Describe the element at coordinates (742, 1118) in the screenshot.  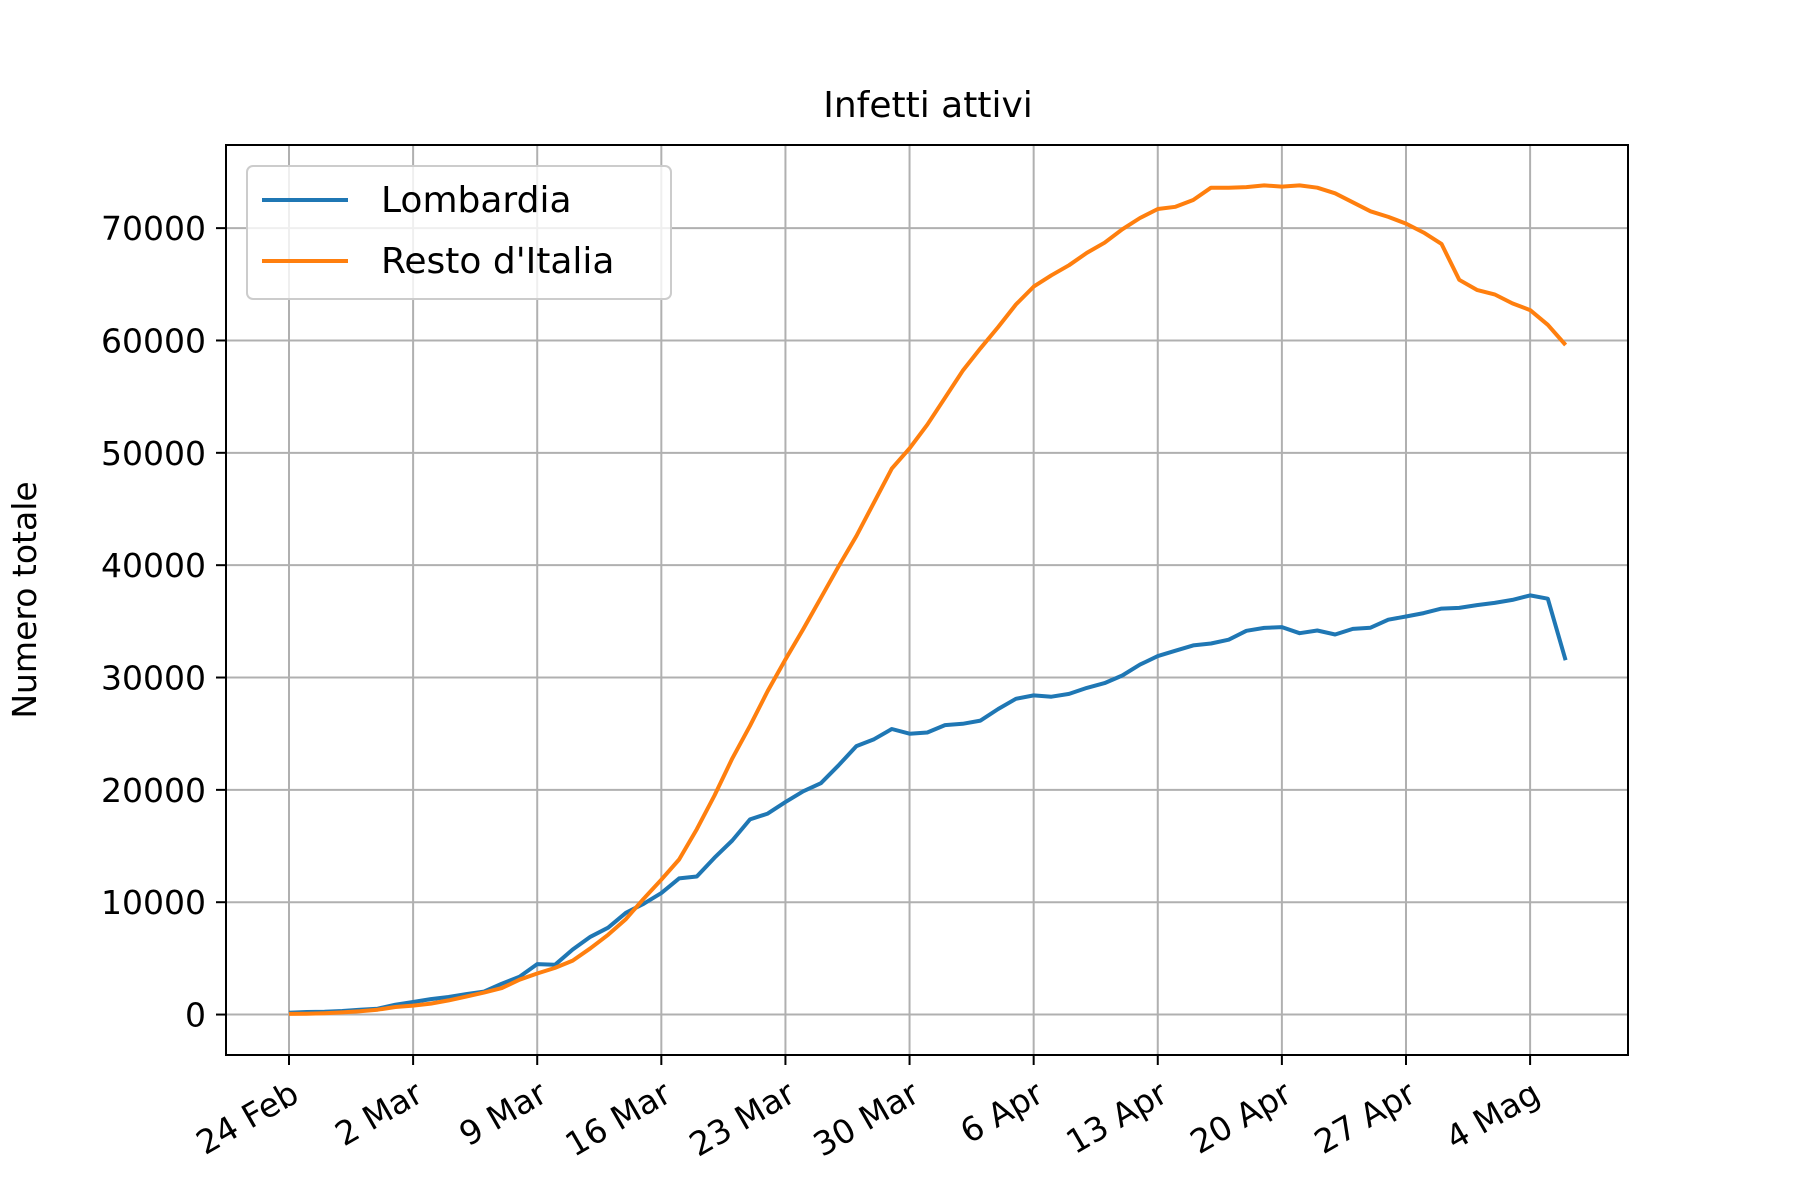
I see `x-tick-label: 23 Mar` at that location.